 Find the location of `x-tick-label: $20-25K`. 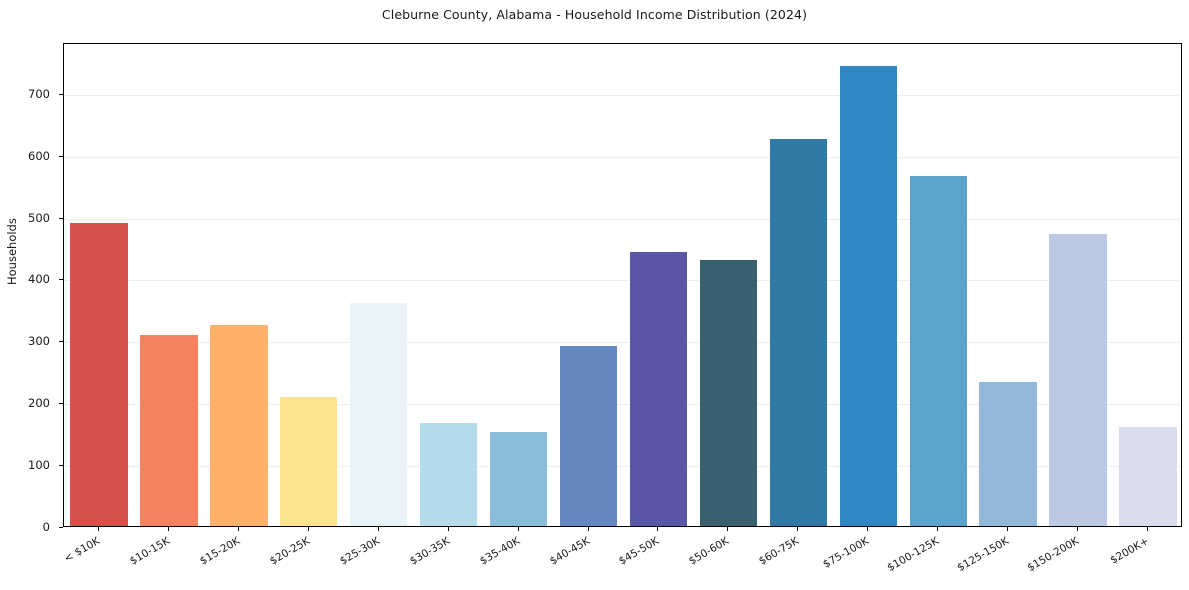

x-tick-label: $20-25K is located at coordinates (289, 551).